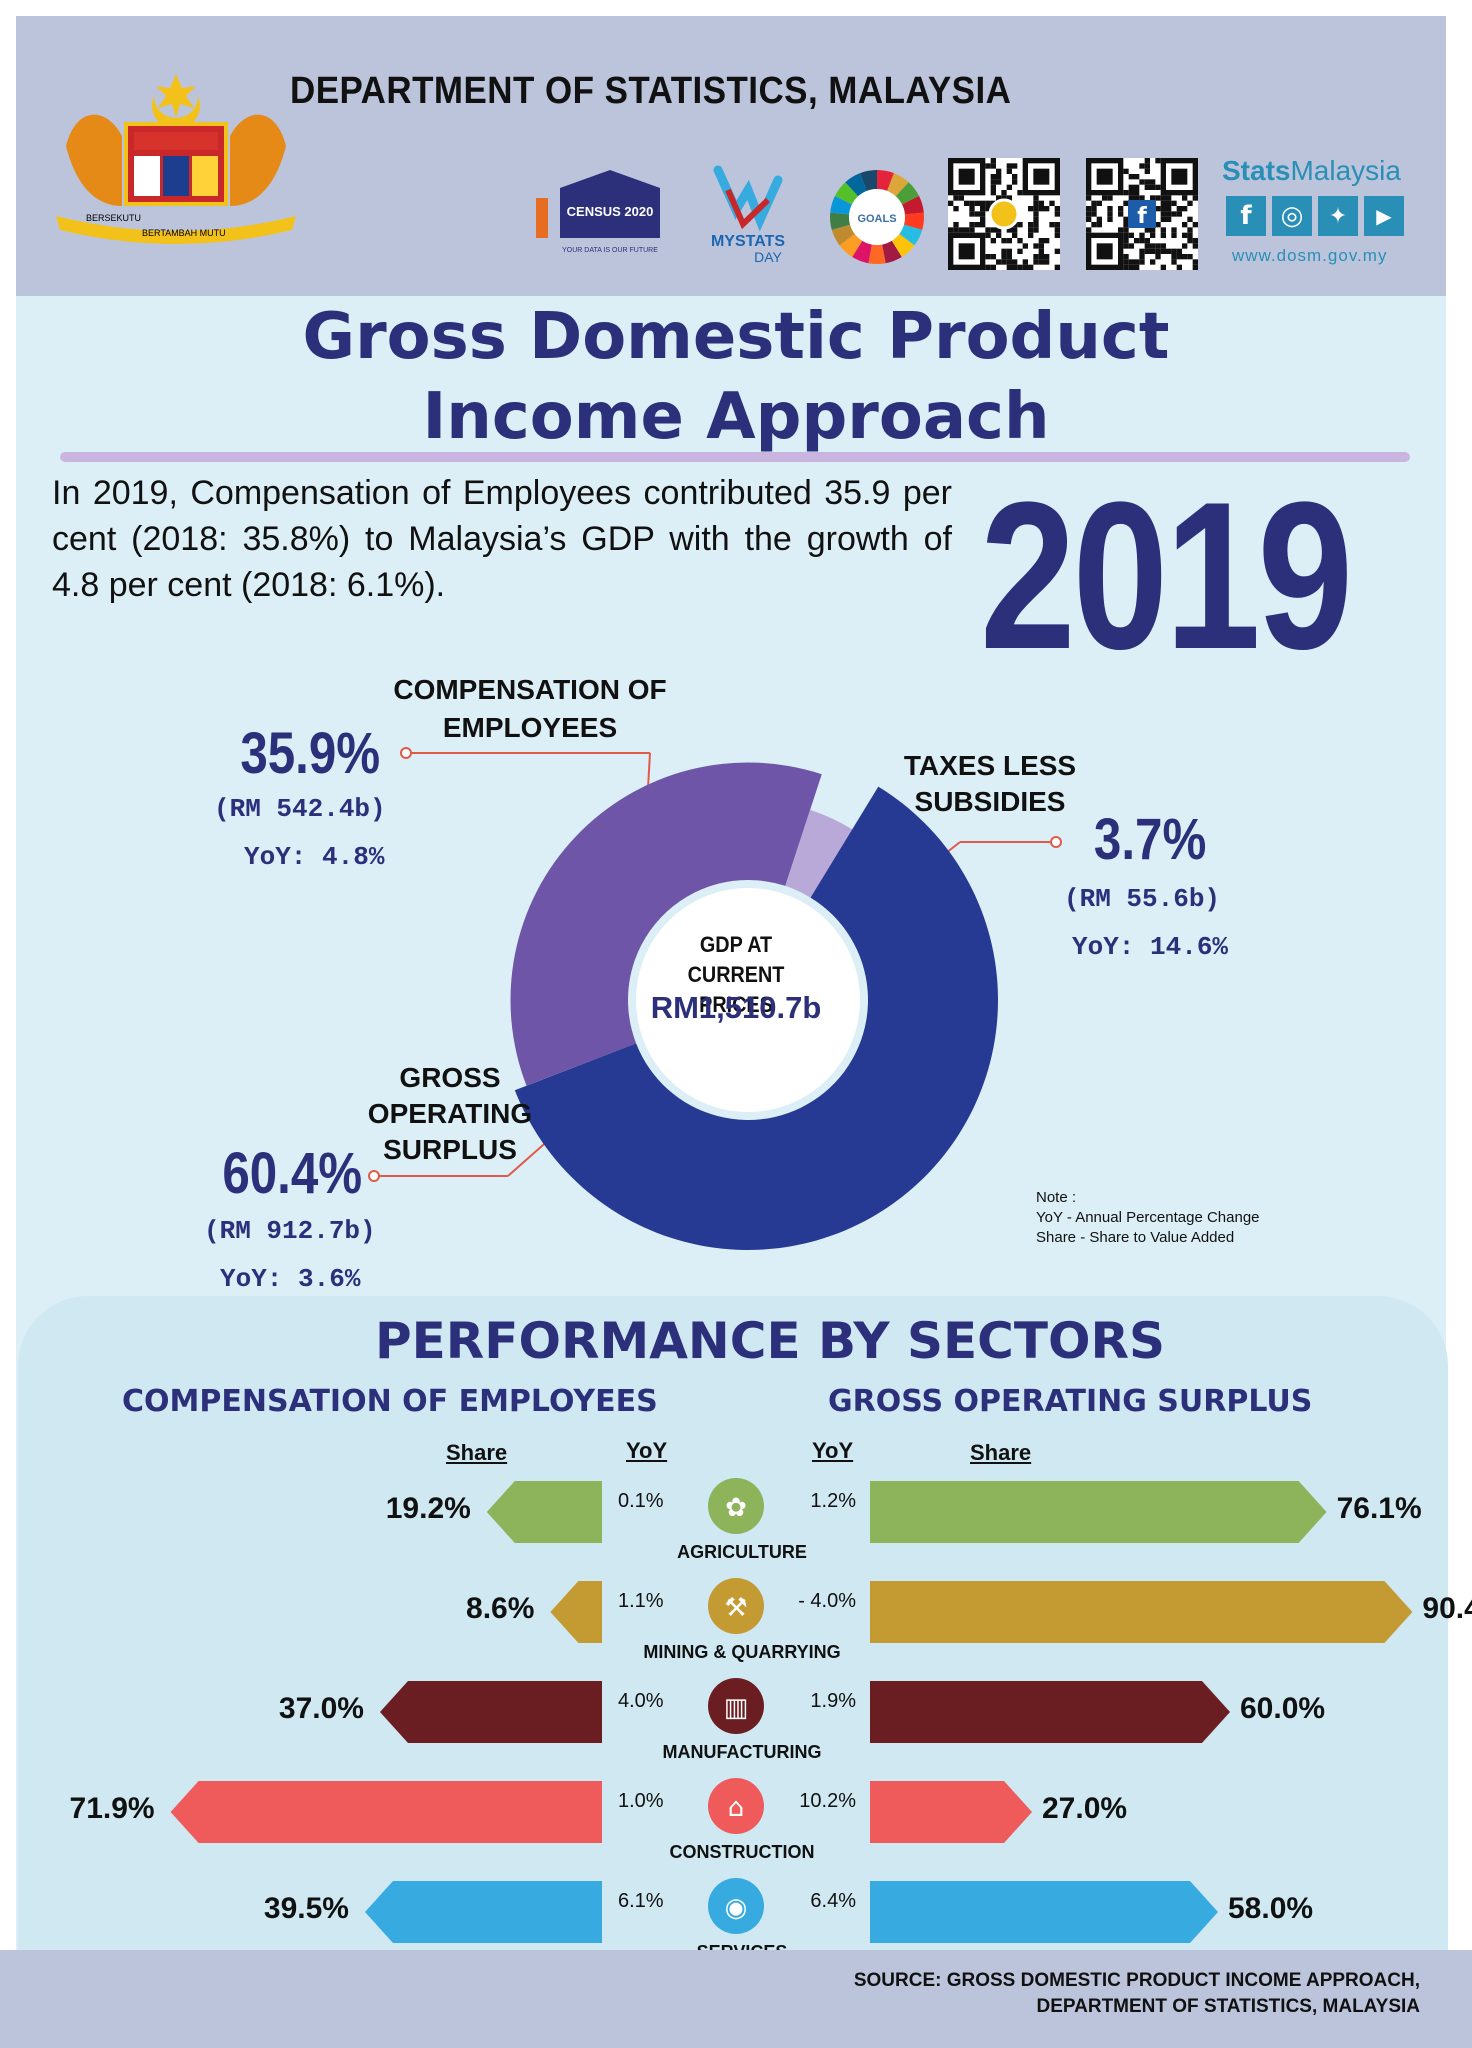  I want to click on compensation-label-1: COMPENSATION OF, so click(530, 689).